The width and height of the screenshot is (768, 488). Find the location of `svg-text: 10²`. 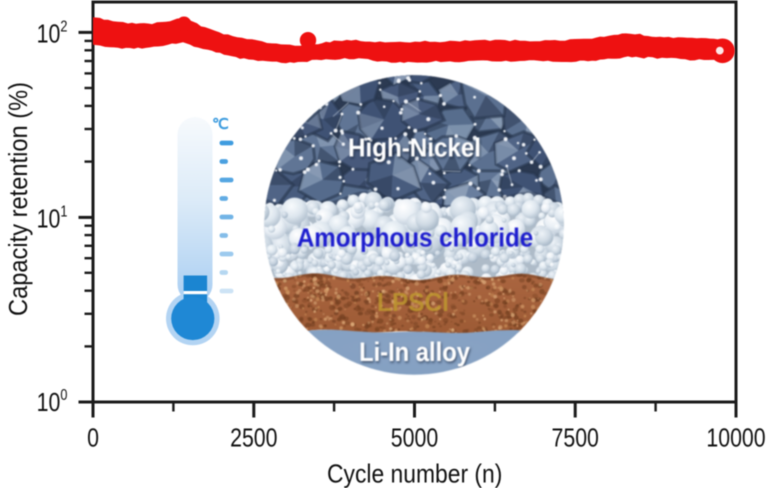

svg-text: 10² is located at coordinates (52, 33).